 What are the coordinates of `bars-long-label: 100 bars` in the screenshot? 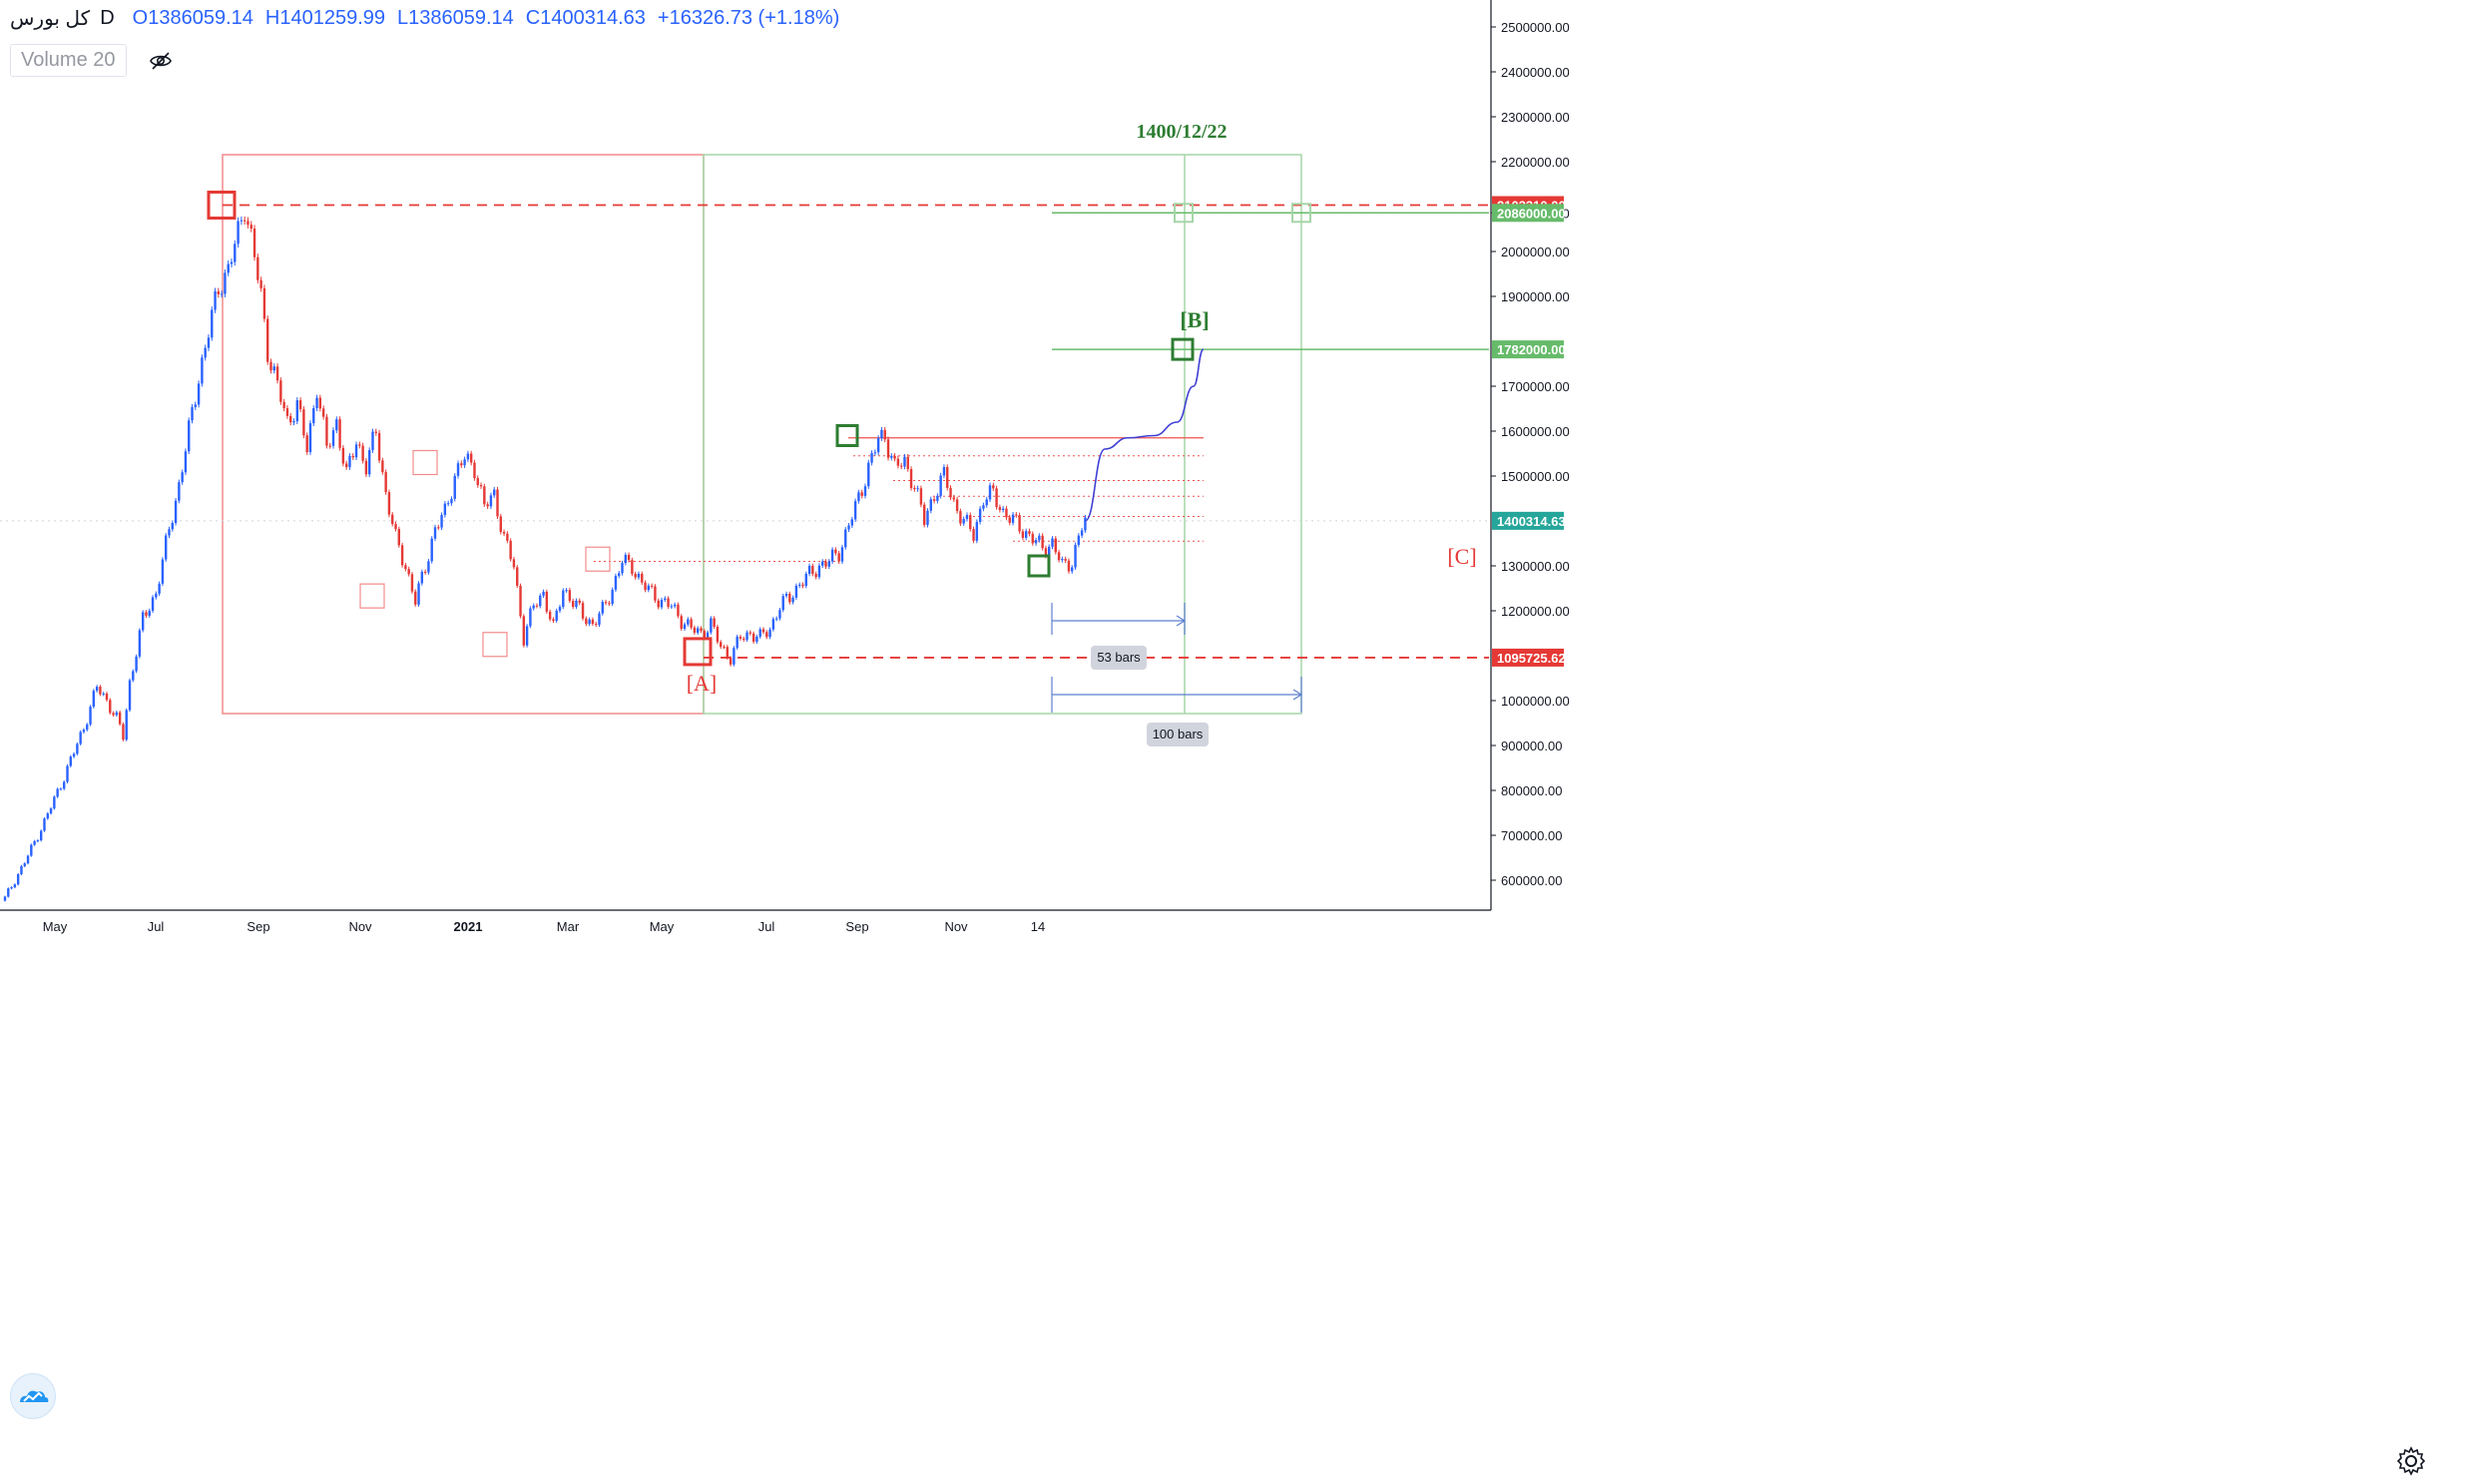 It's located at (1178, 734).